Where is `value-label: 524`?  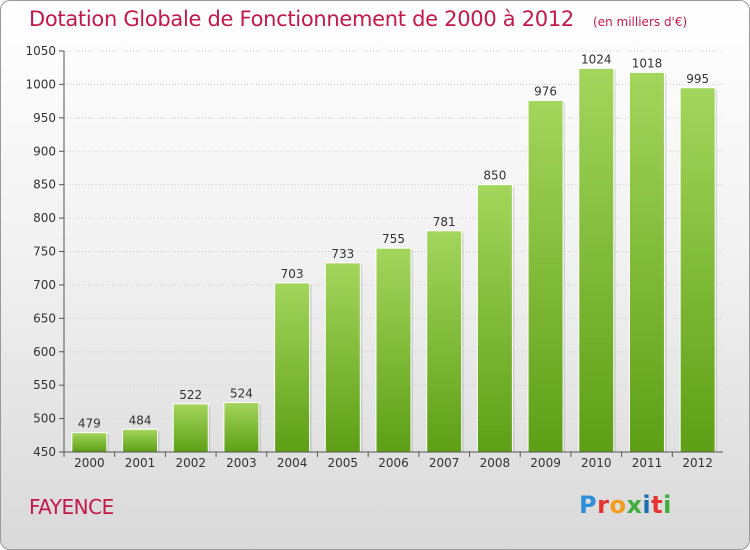 value-label: 524 is located at coordinates (241, 394).